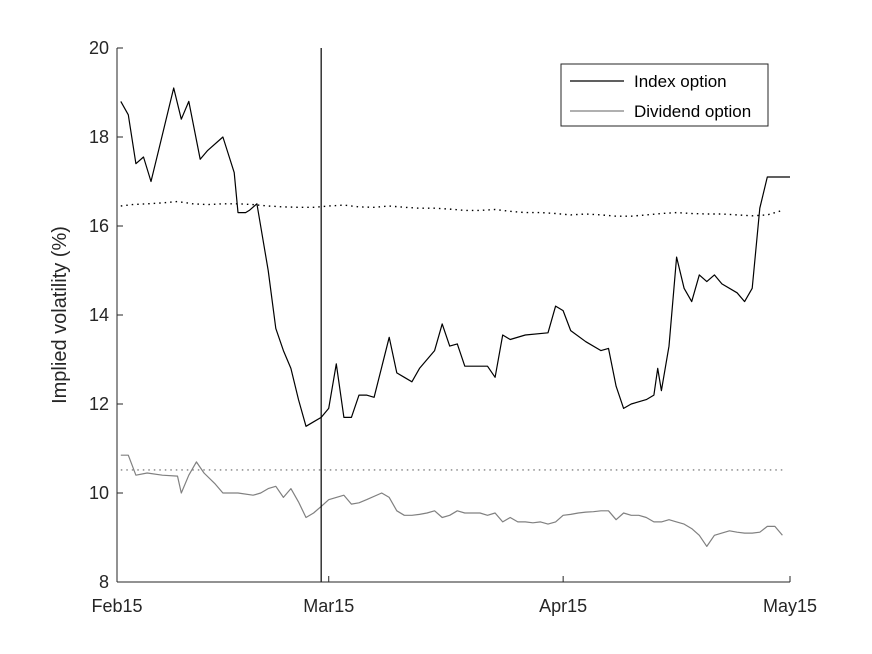  I want to click on y-tick-label: 14, so click(99, 315).